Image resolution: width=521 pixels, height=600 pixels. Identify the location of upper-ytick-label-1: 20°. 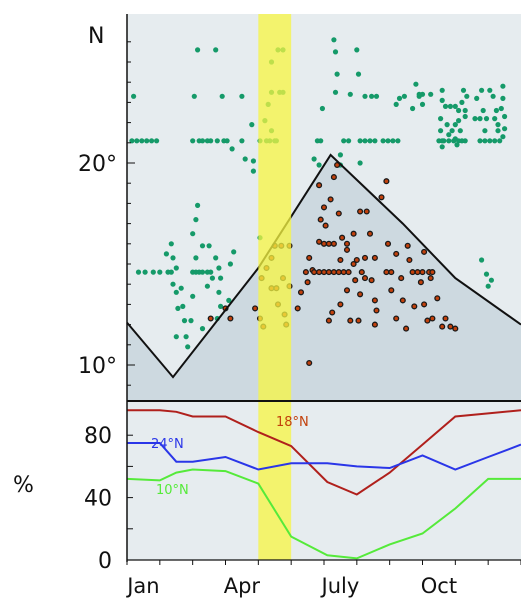
(97, 164).